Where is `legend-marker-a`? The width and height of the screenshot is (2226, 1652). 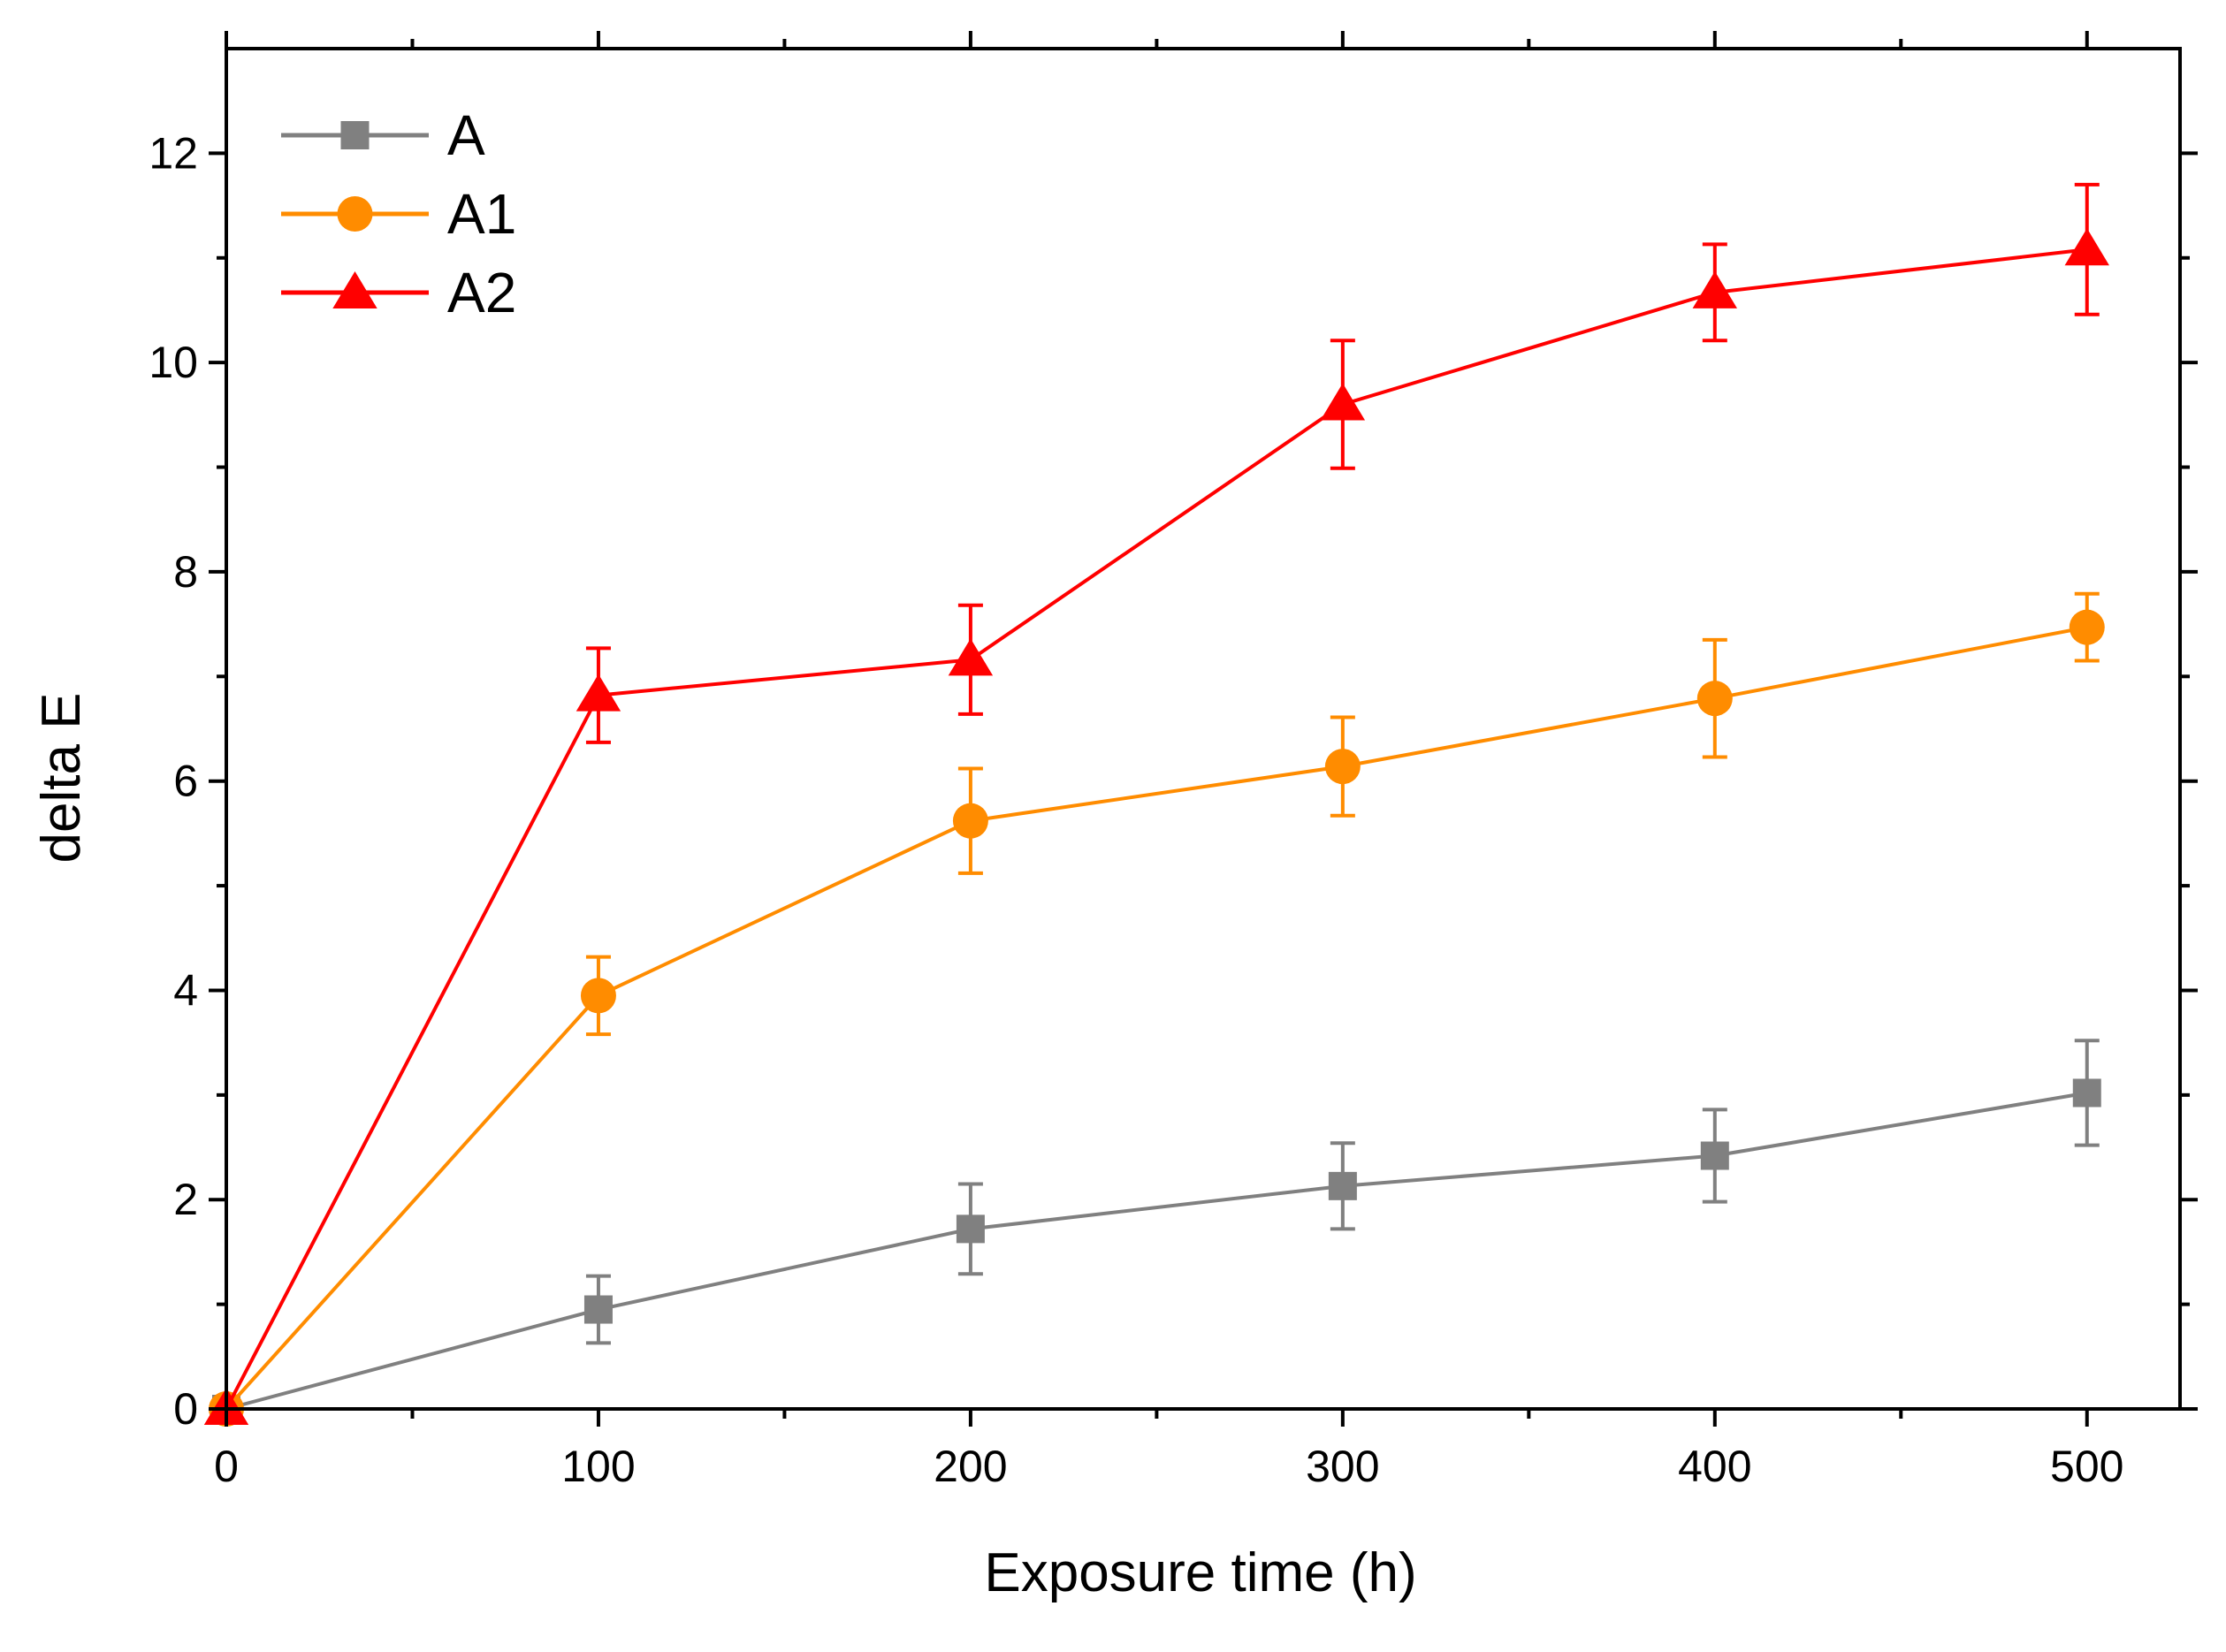 legend-marker-a is located at coordinates (355, 135).